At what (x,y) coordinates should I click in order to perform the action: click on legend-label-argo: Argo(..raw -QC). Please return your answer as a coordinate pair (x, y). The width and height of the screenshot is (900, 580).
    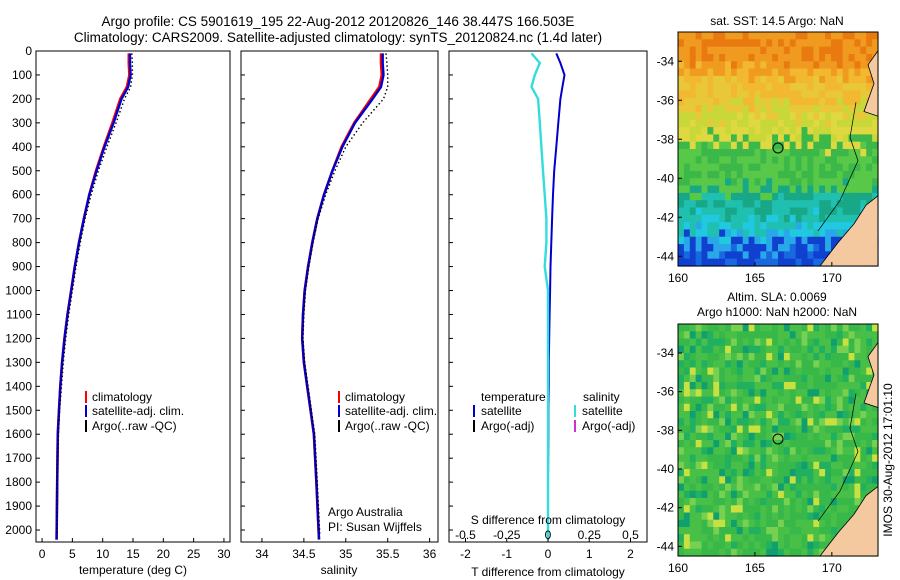
    Looking at the image, I should click on (134, 426).